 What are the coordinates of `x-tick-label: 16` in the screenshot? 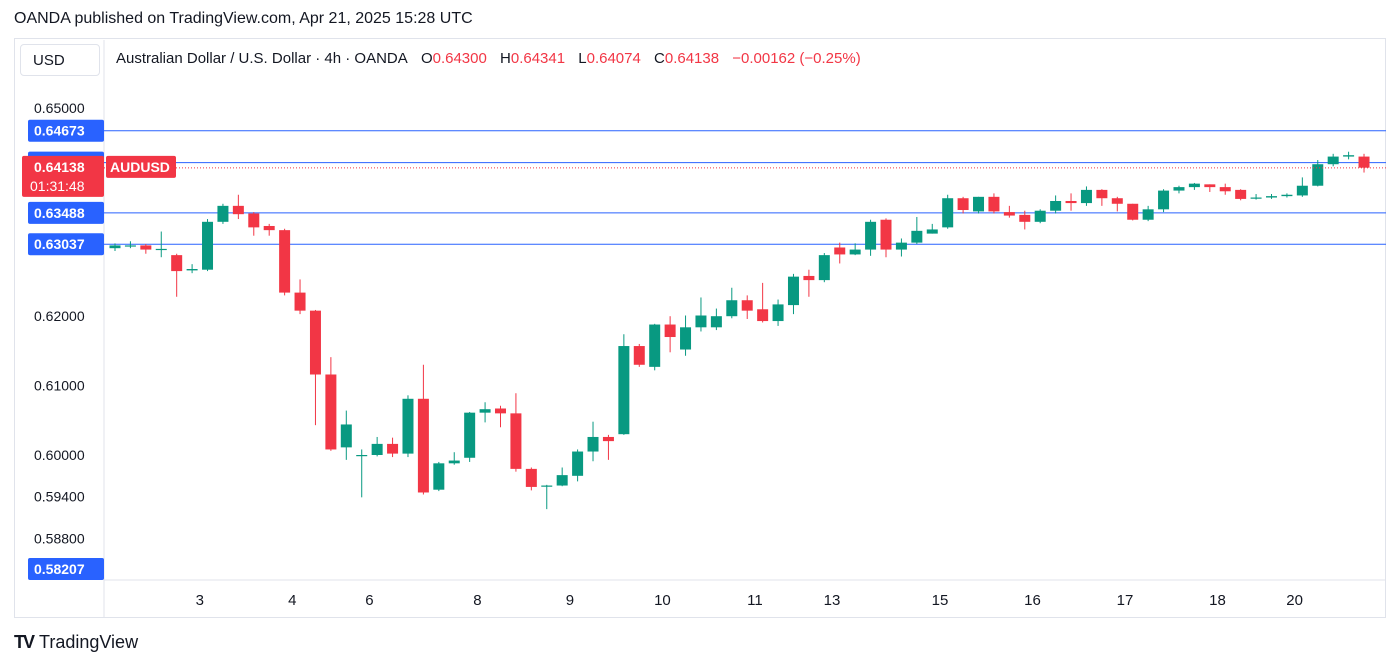 It's located at (1032, 600).